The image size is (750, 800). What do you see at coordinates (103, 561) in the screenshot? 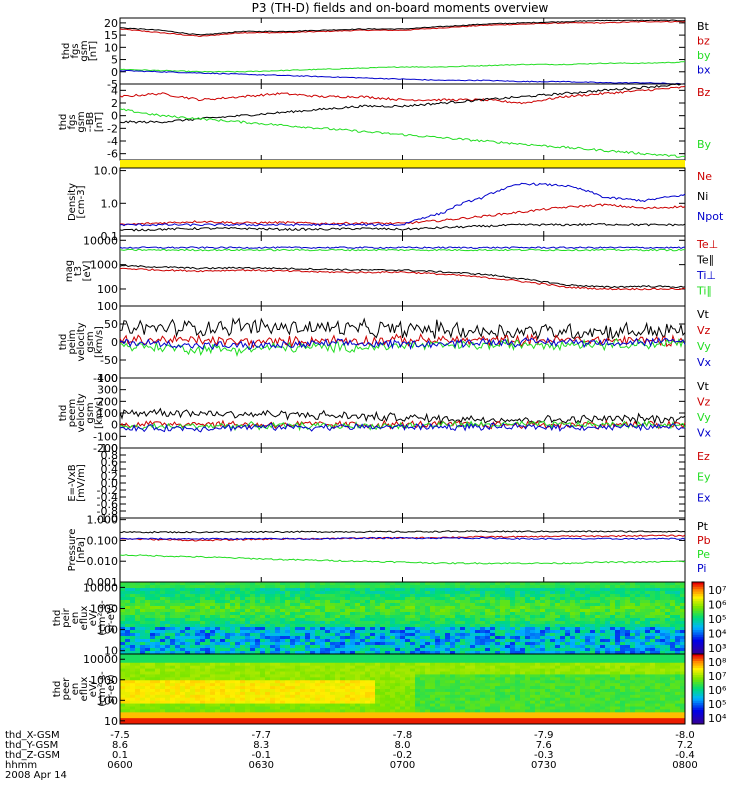
I see `y-tick-label: 0.010` at bounding box center [103, 561].